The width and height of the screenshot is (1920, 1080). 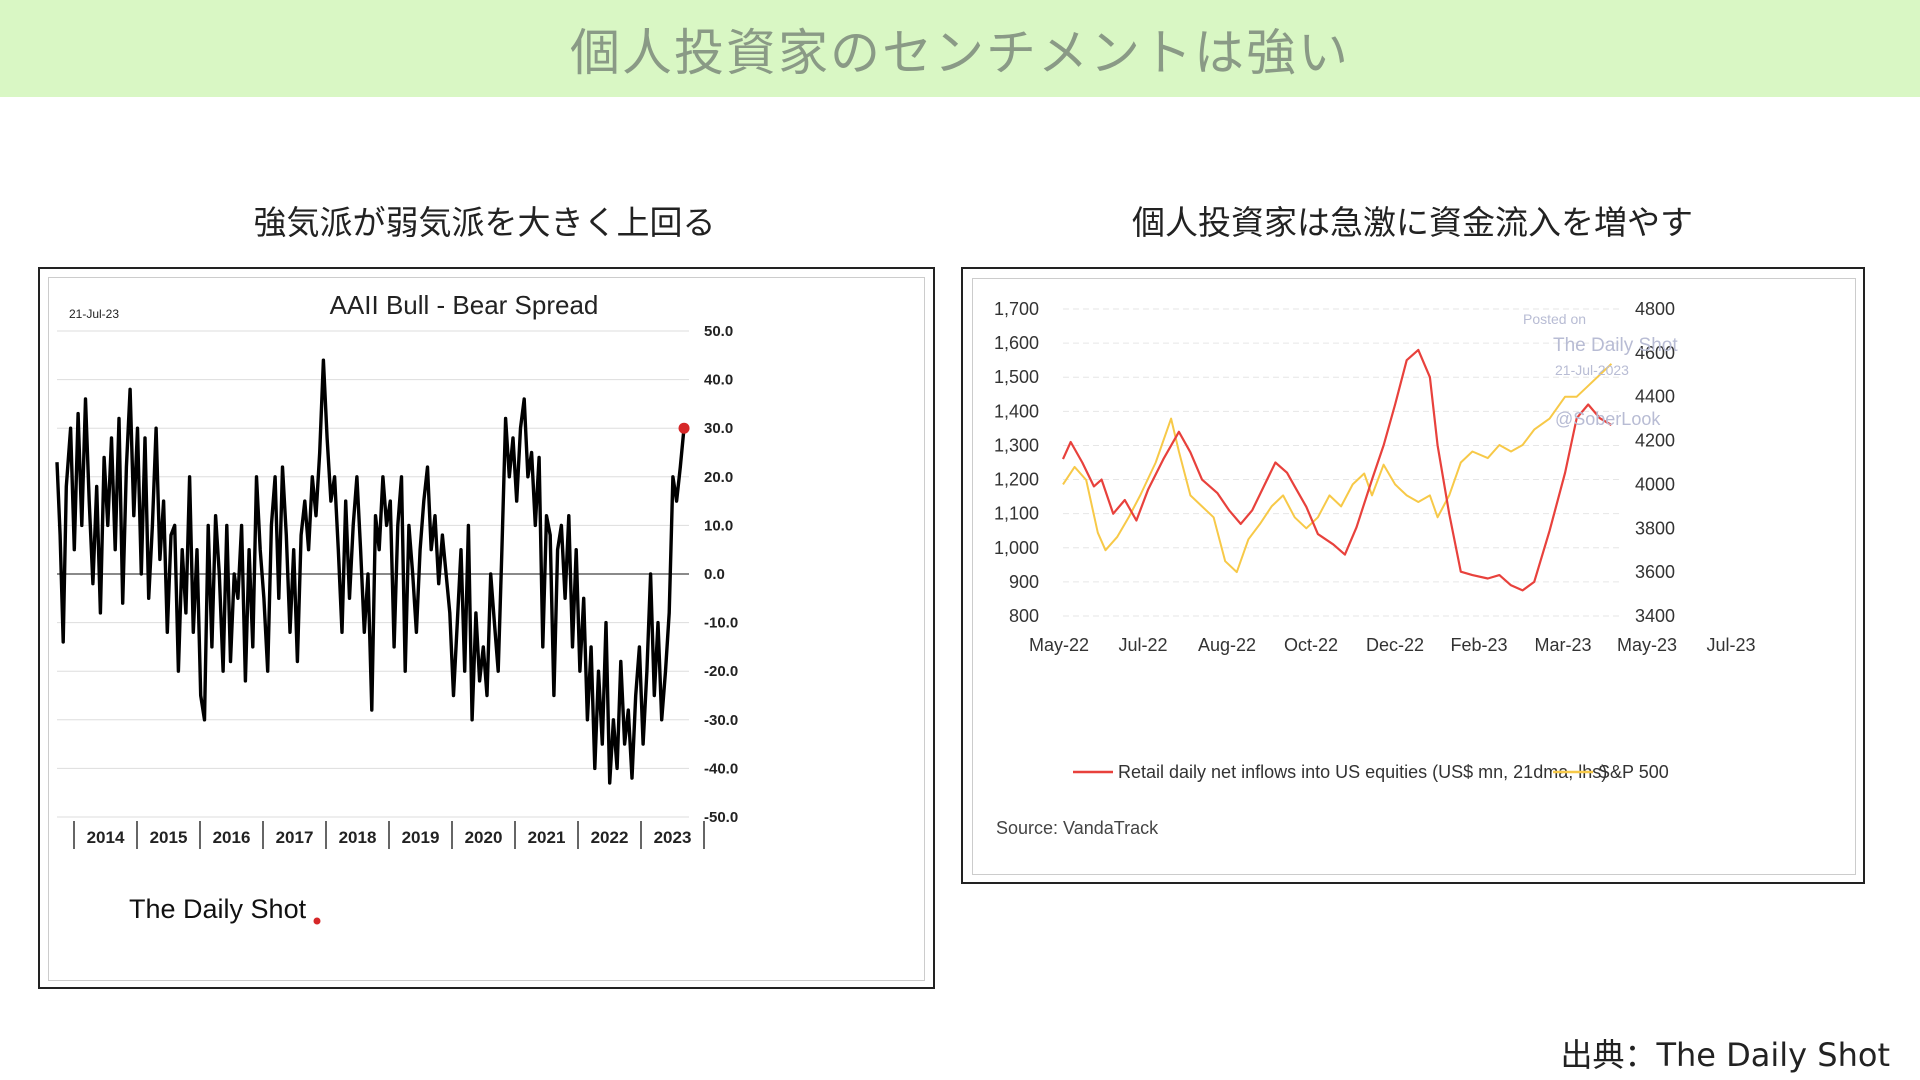 What do you see at coordinates (1655, 353) in the screenshot?
I see `right-y-tick-label: 4600` at bounding box center [1655, 353].